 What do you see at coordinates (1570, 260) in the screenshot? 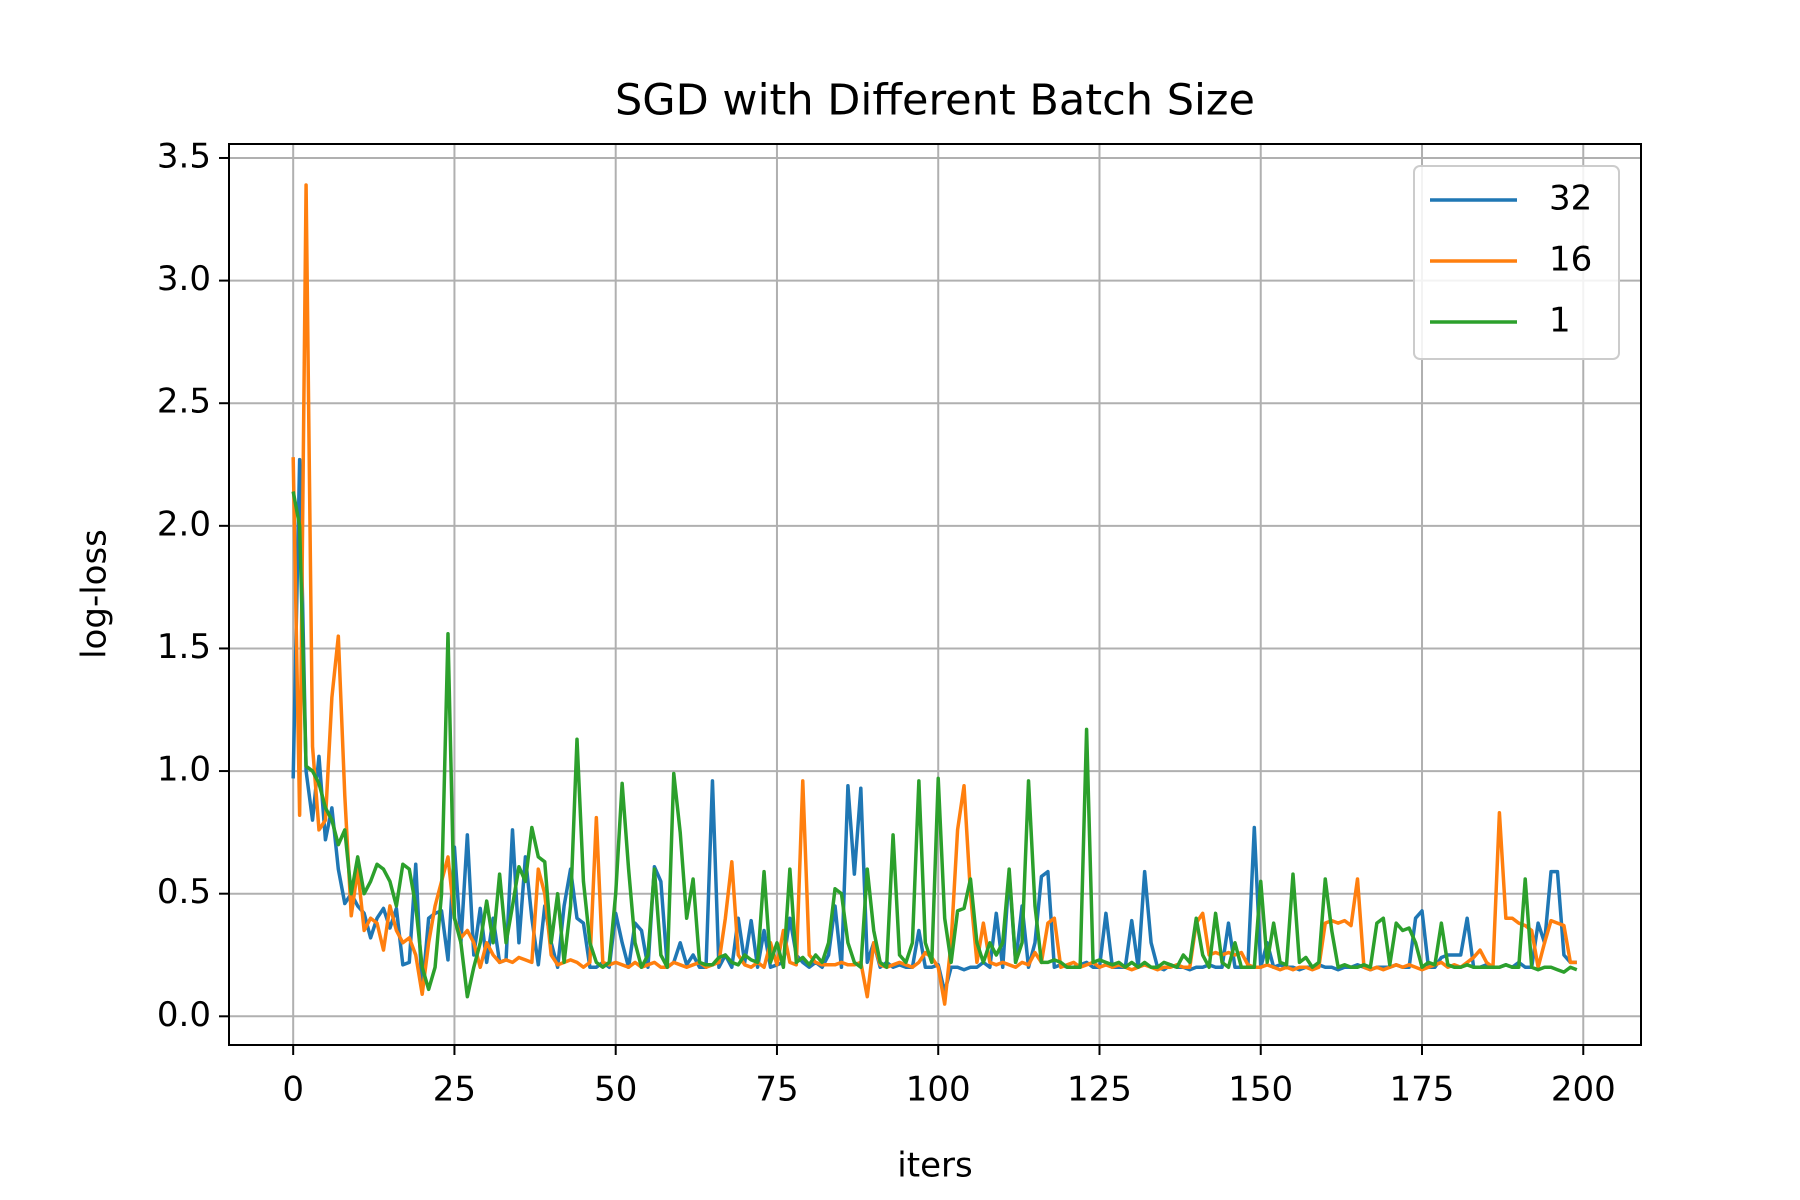
I see `legend-label: 16` at bounding box center [1570, 260].